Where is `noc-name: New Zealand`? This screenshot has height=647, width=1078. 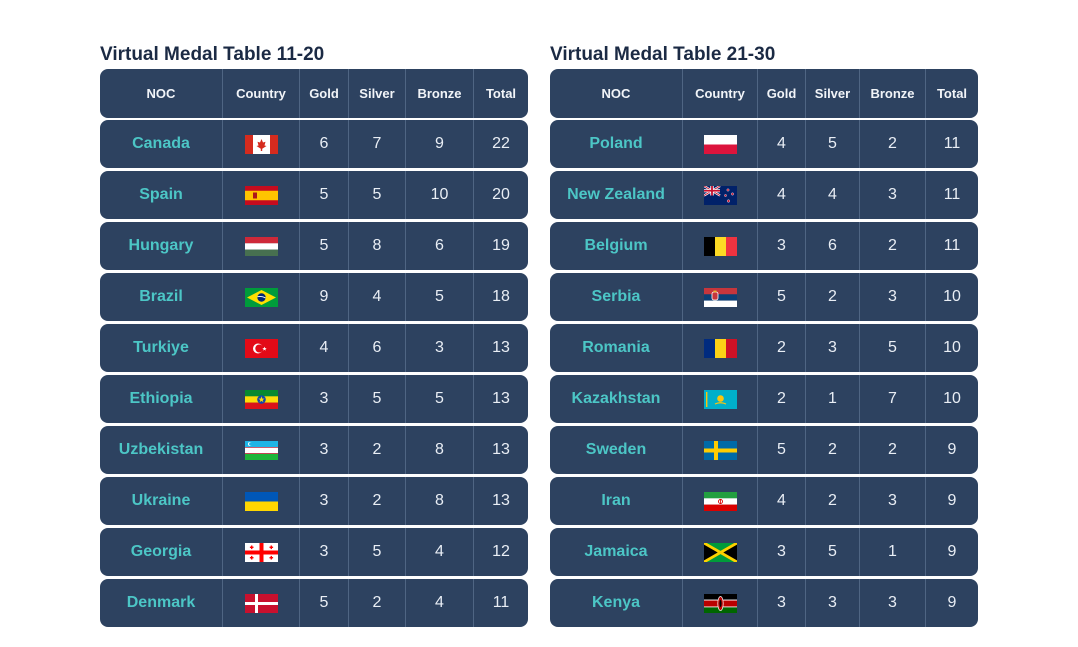
noc-name: New Zealand is located at coordinates (616, 195).